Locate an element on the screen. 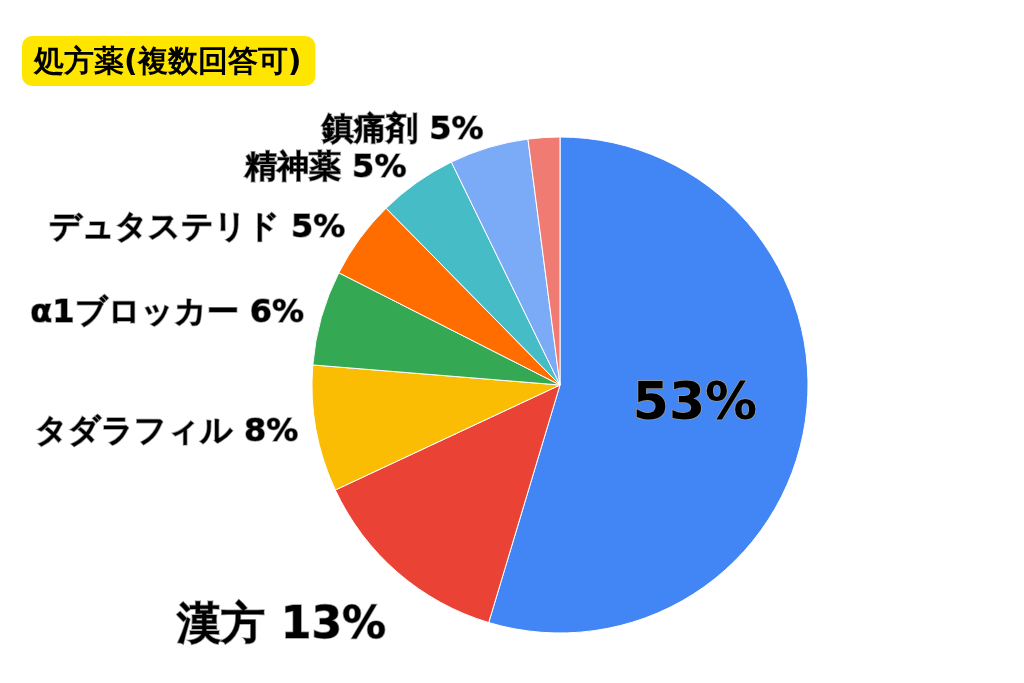 The width and height of the screenshot is (1024, 683). chart-title: 処方薬(複数回答可) is located at coordinates (167, 60).